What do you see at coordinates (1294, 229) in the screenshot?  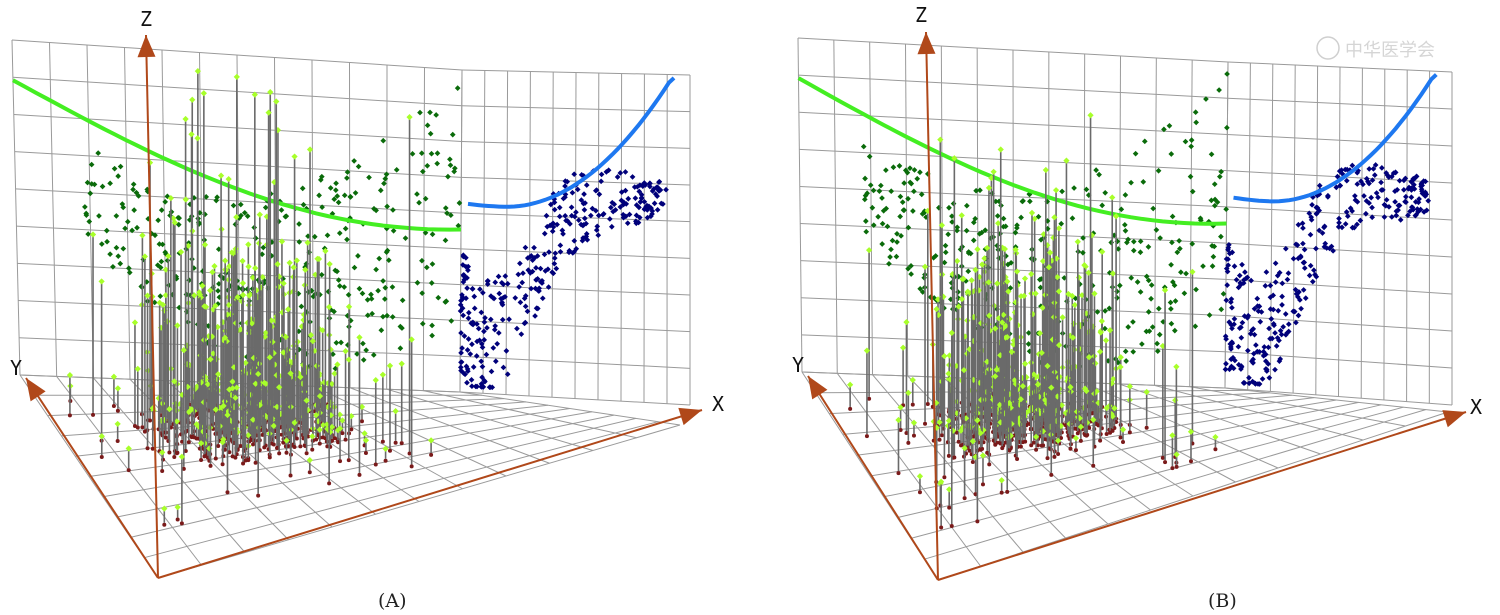 I see `right-wall-gridline` at bounding box center [1294, 229].